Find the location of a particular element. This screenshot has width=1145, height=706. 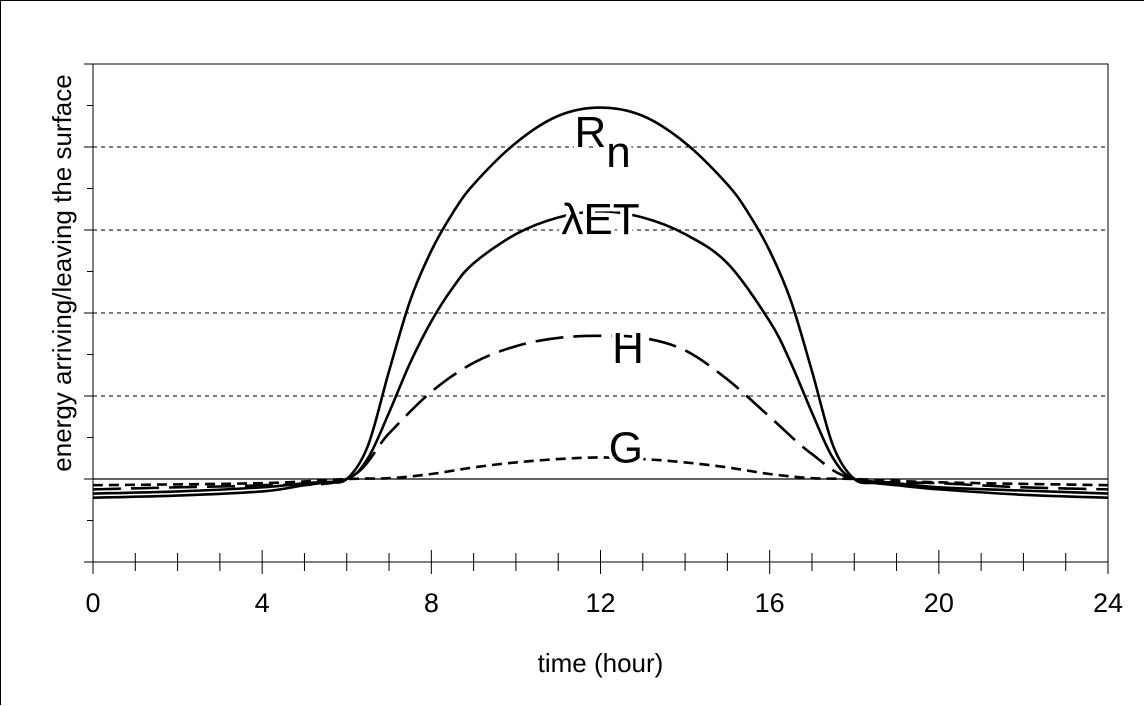

x-axis-title: time (hour) is located at coordinates (601, 663).